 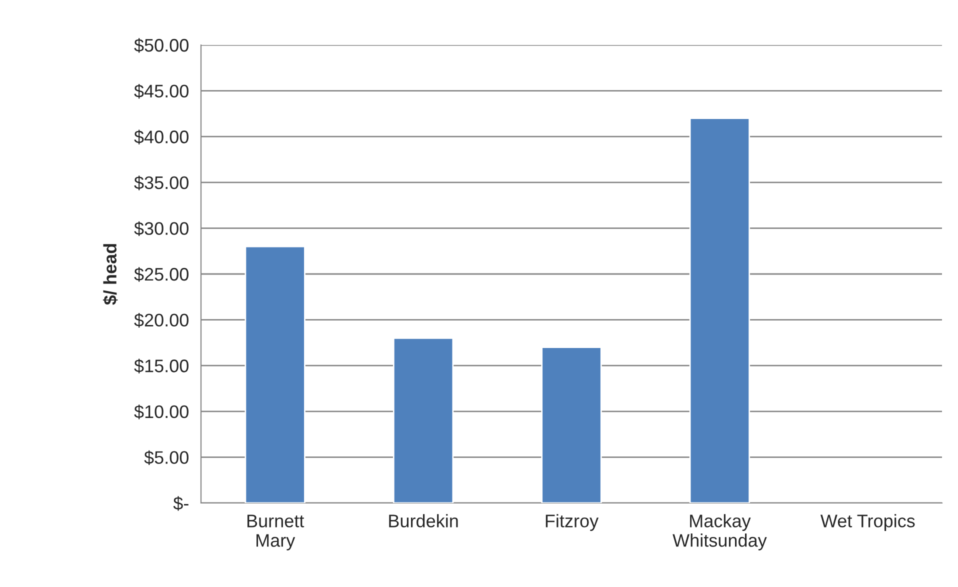 What do you see at coordinates (867, 522) in the screenshot?
I see `x-tick-label: Wet Tropics` at bounding box center [867, 522].